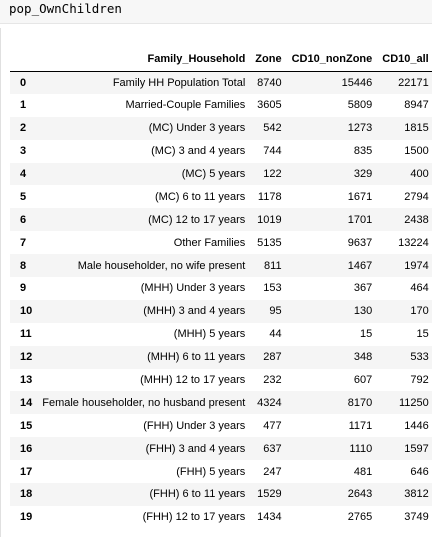  What do you see at coordinates (197, 128) in the screenshot?
I see `cell-family-household: (MC) Under 3 years` at bounding box center [197, 128].